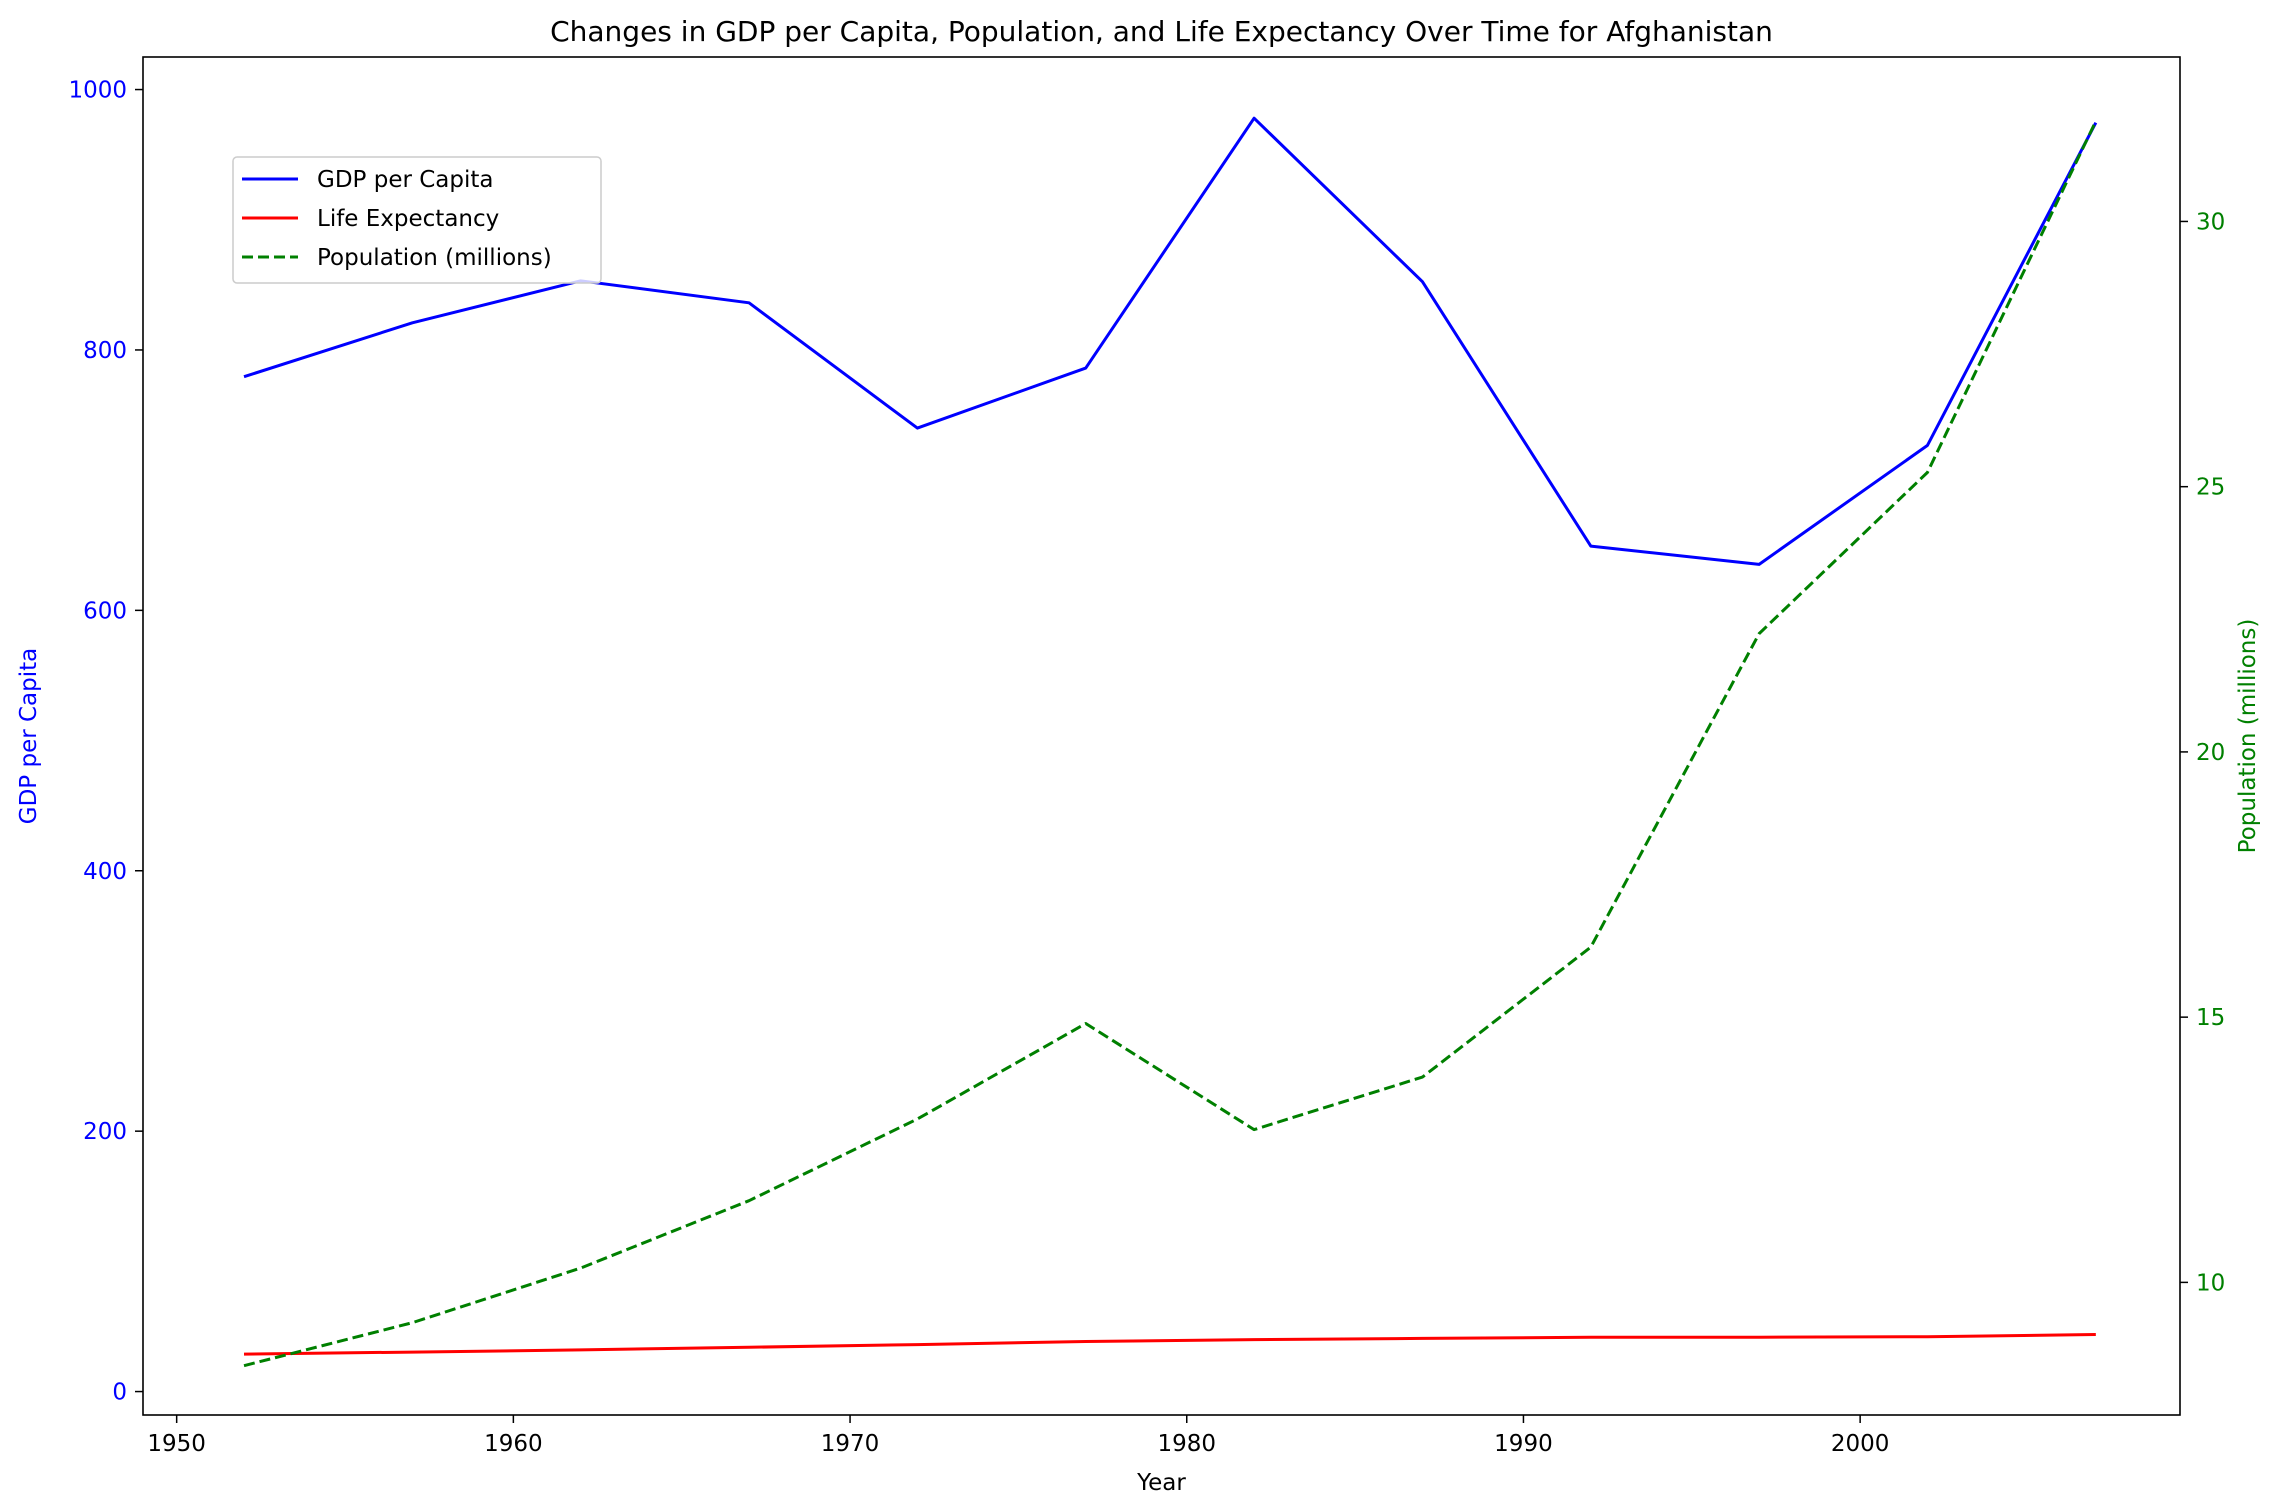 The width and height of the screenshot is (2280, 1512). Describe the element at coordinates (29, 736) in the screenshot. I see `y-axis-left-label: GDP per Capita` at that location.